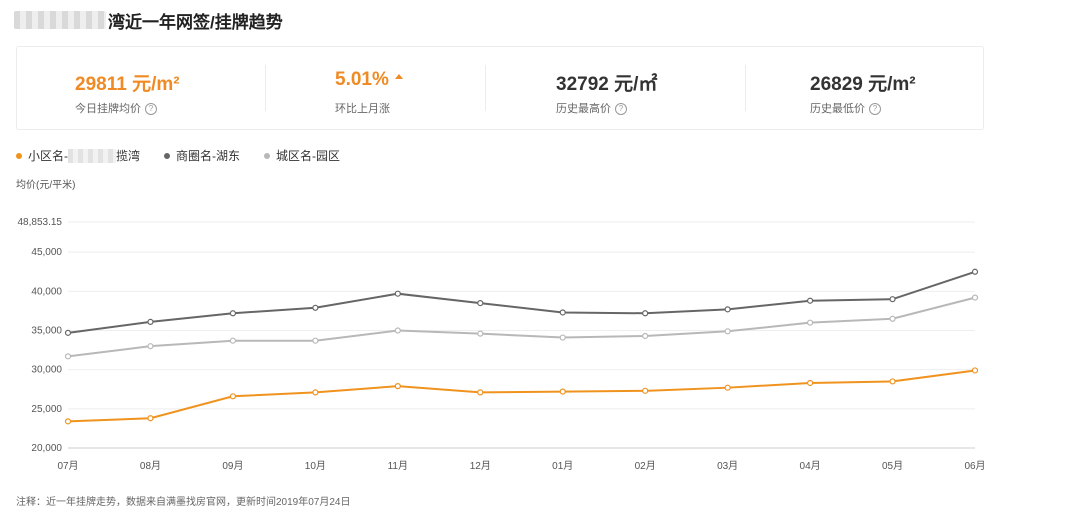 The height and width of the screenshot is (521, 1080). I want to click on y-axis-label: 均价(元/平米), so click(46, 185).